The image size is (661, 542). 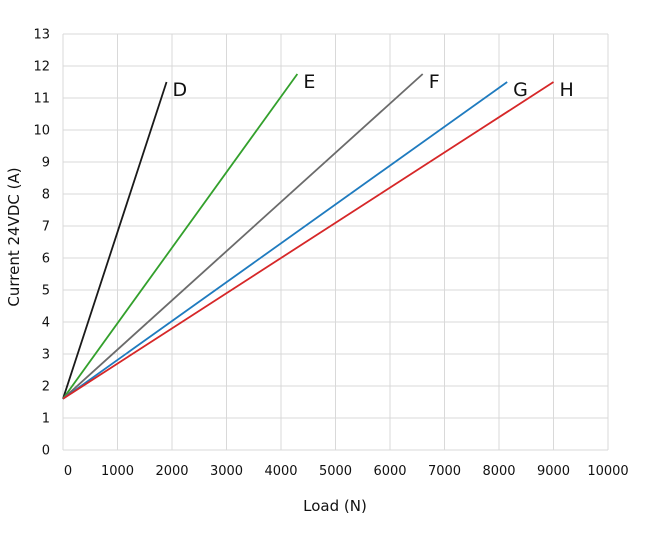 What do you see at coordinates (41, 99) in the screenshot?
I see `y-tick-label: 11` at bounding box center [41, 99].